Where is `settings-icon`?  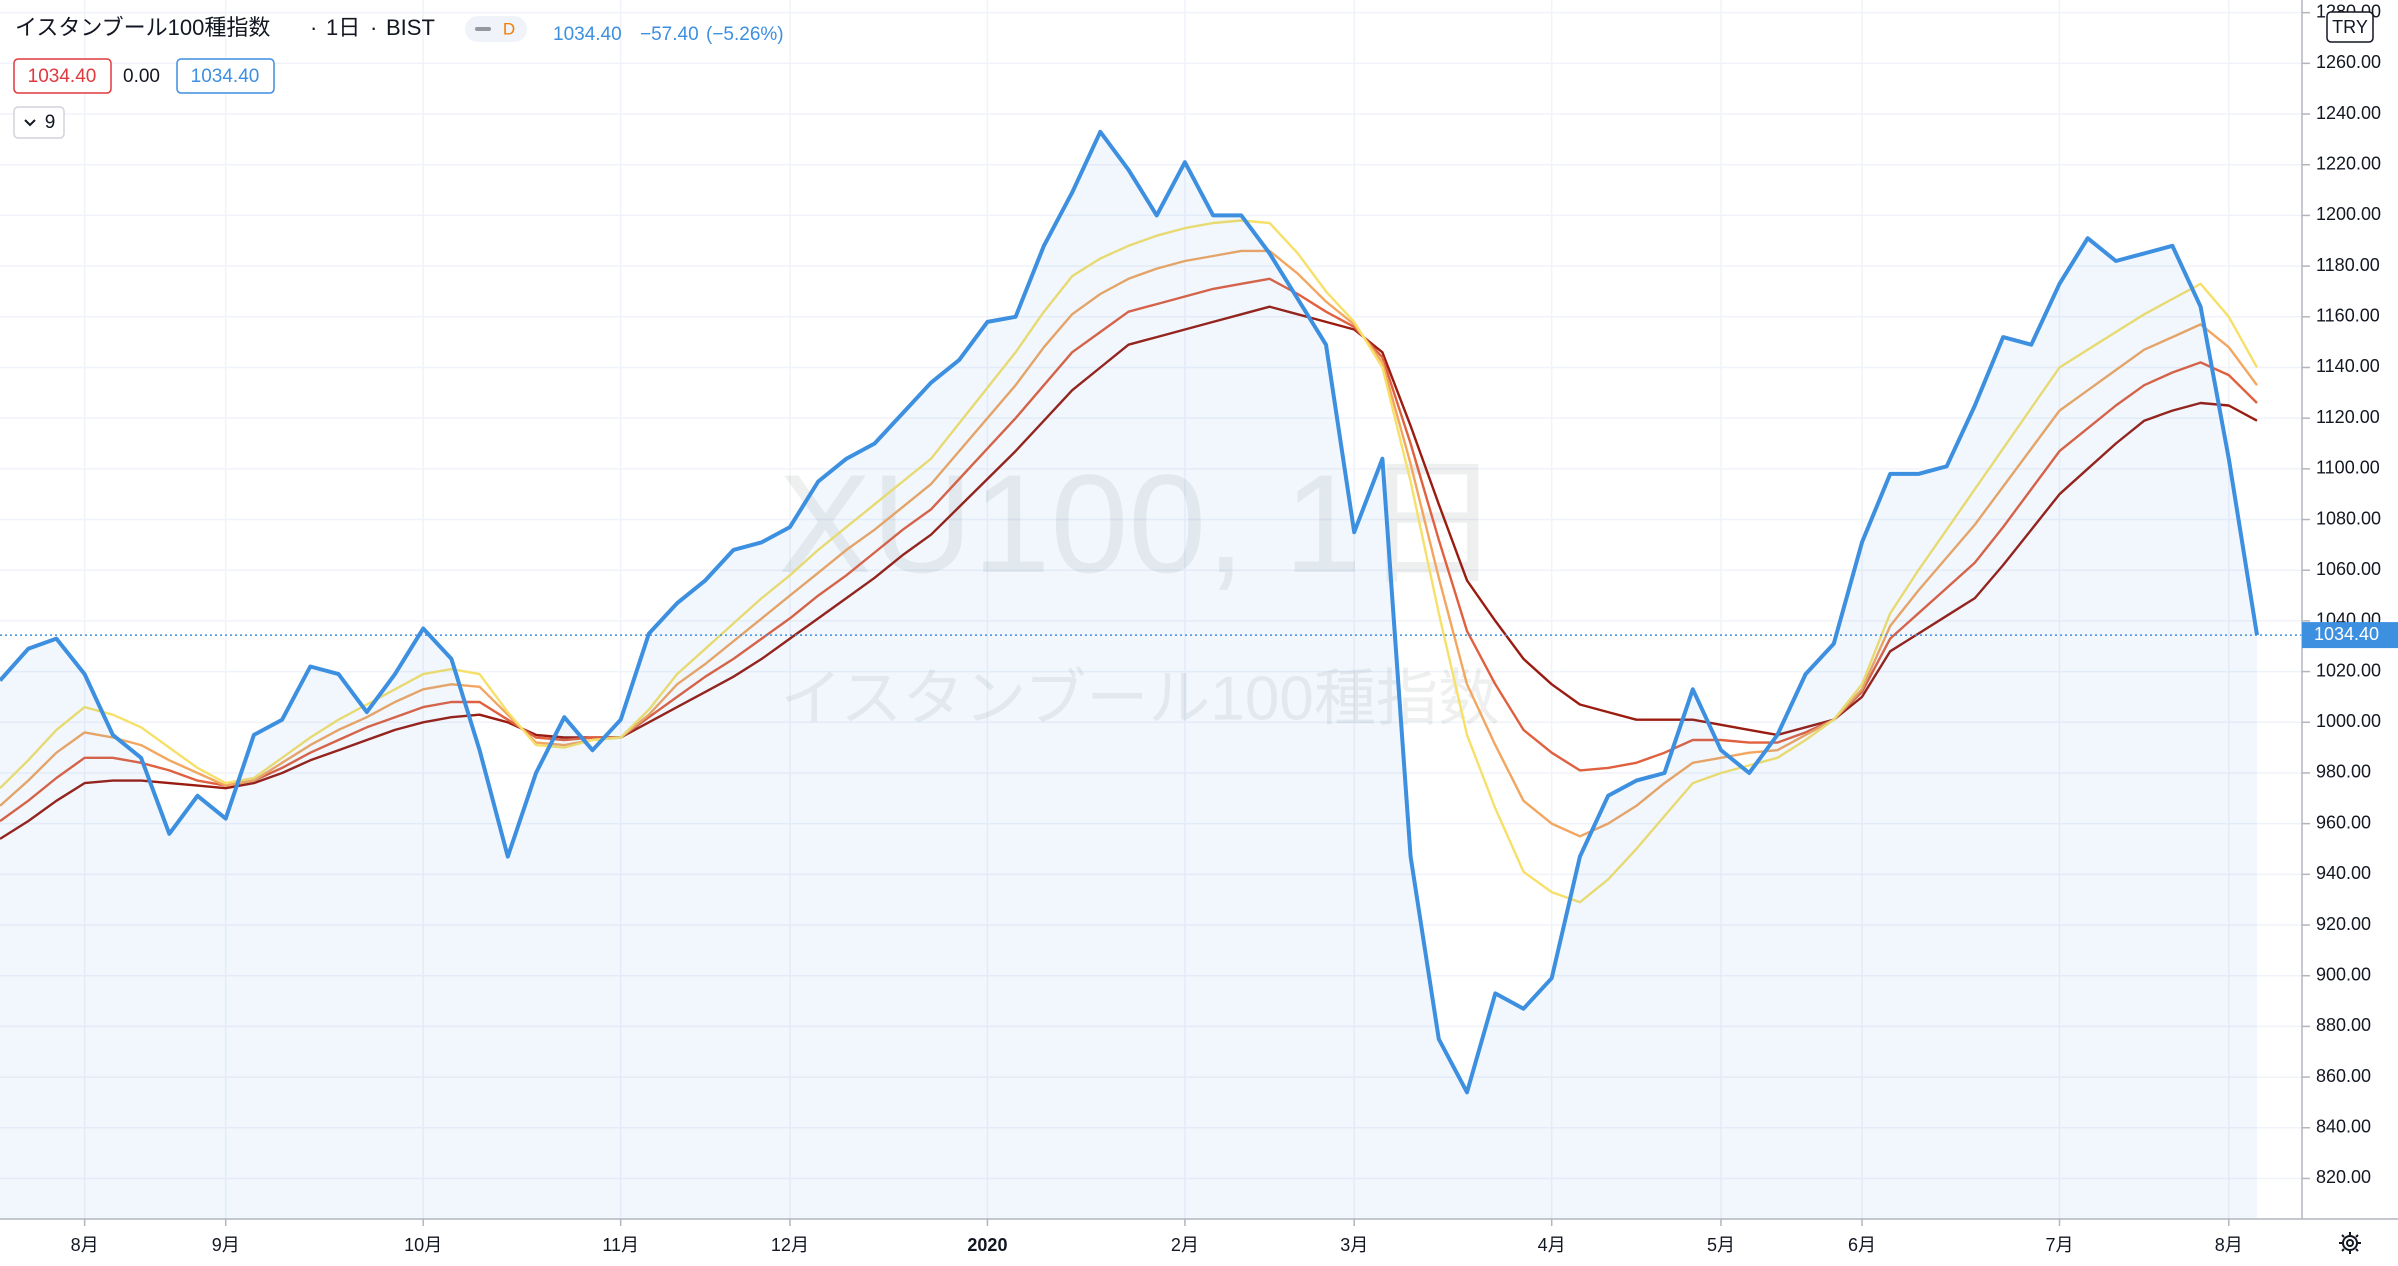 settings-icon is located at coordinates (2350, 1243).